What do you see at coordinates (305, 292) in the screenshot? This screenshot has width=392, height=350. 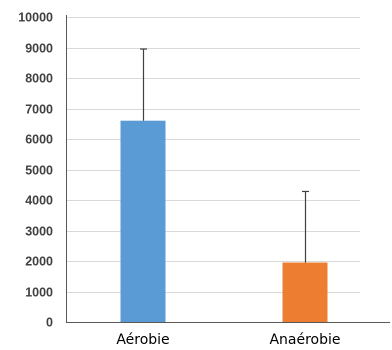 I see `bar-anaérobie` at bounding box center [305, 292].